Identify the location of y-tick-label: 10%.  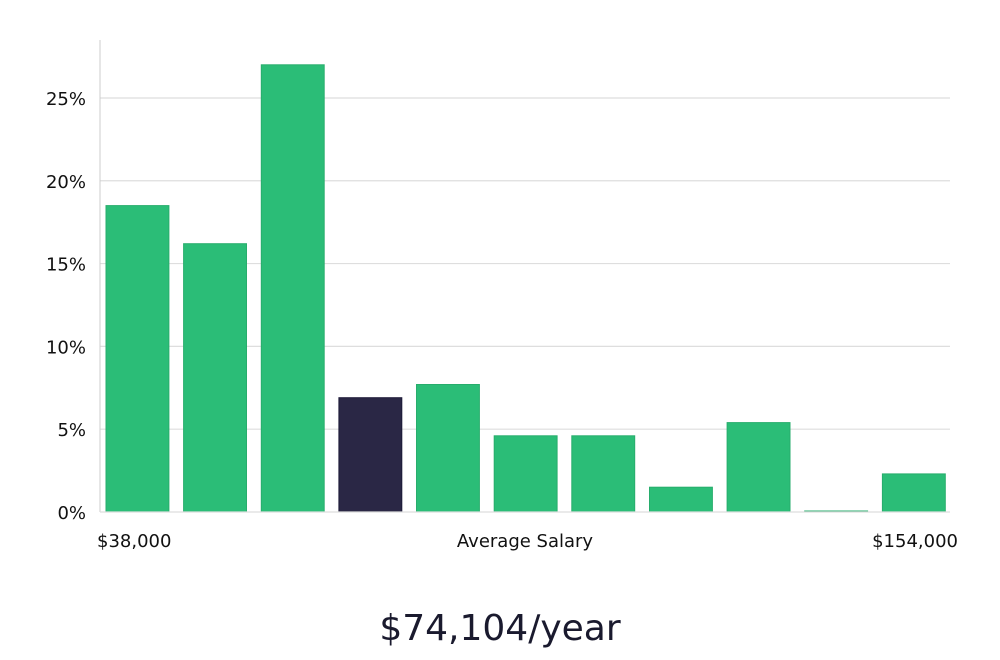
(66, 347).